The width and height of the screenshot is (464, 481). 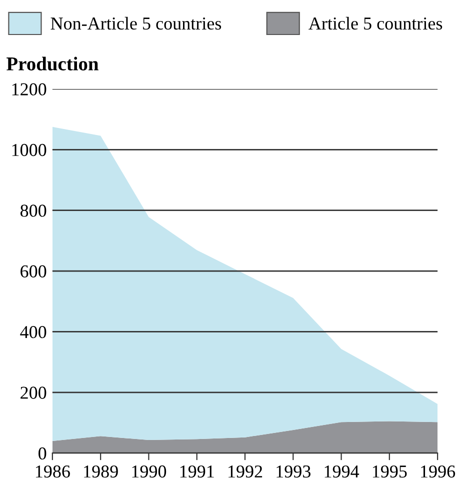 I want to click on x-tick-label: 1995, so click(x=389, y=471).